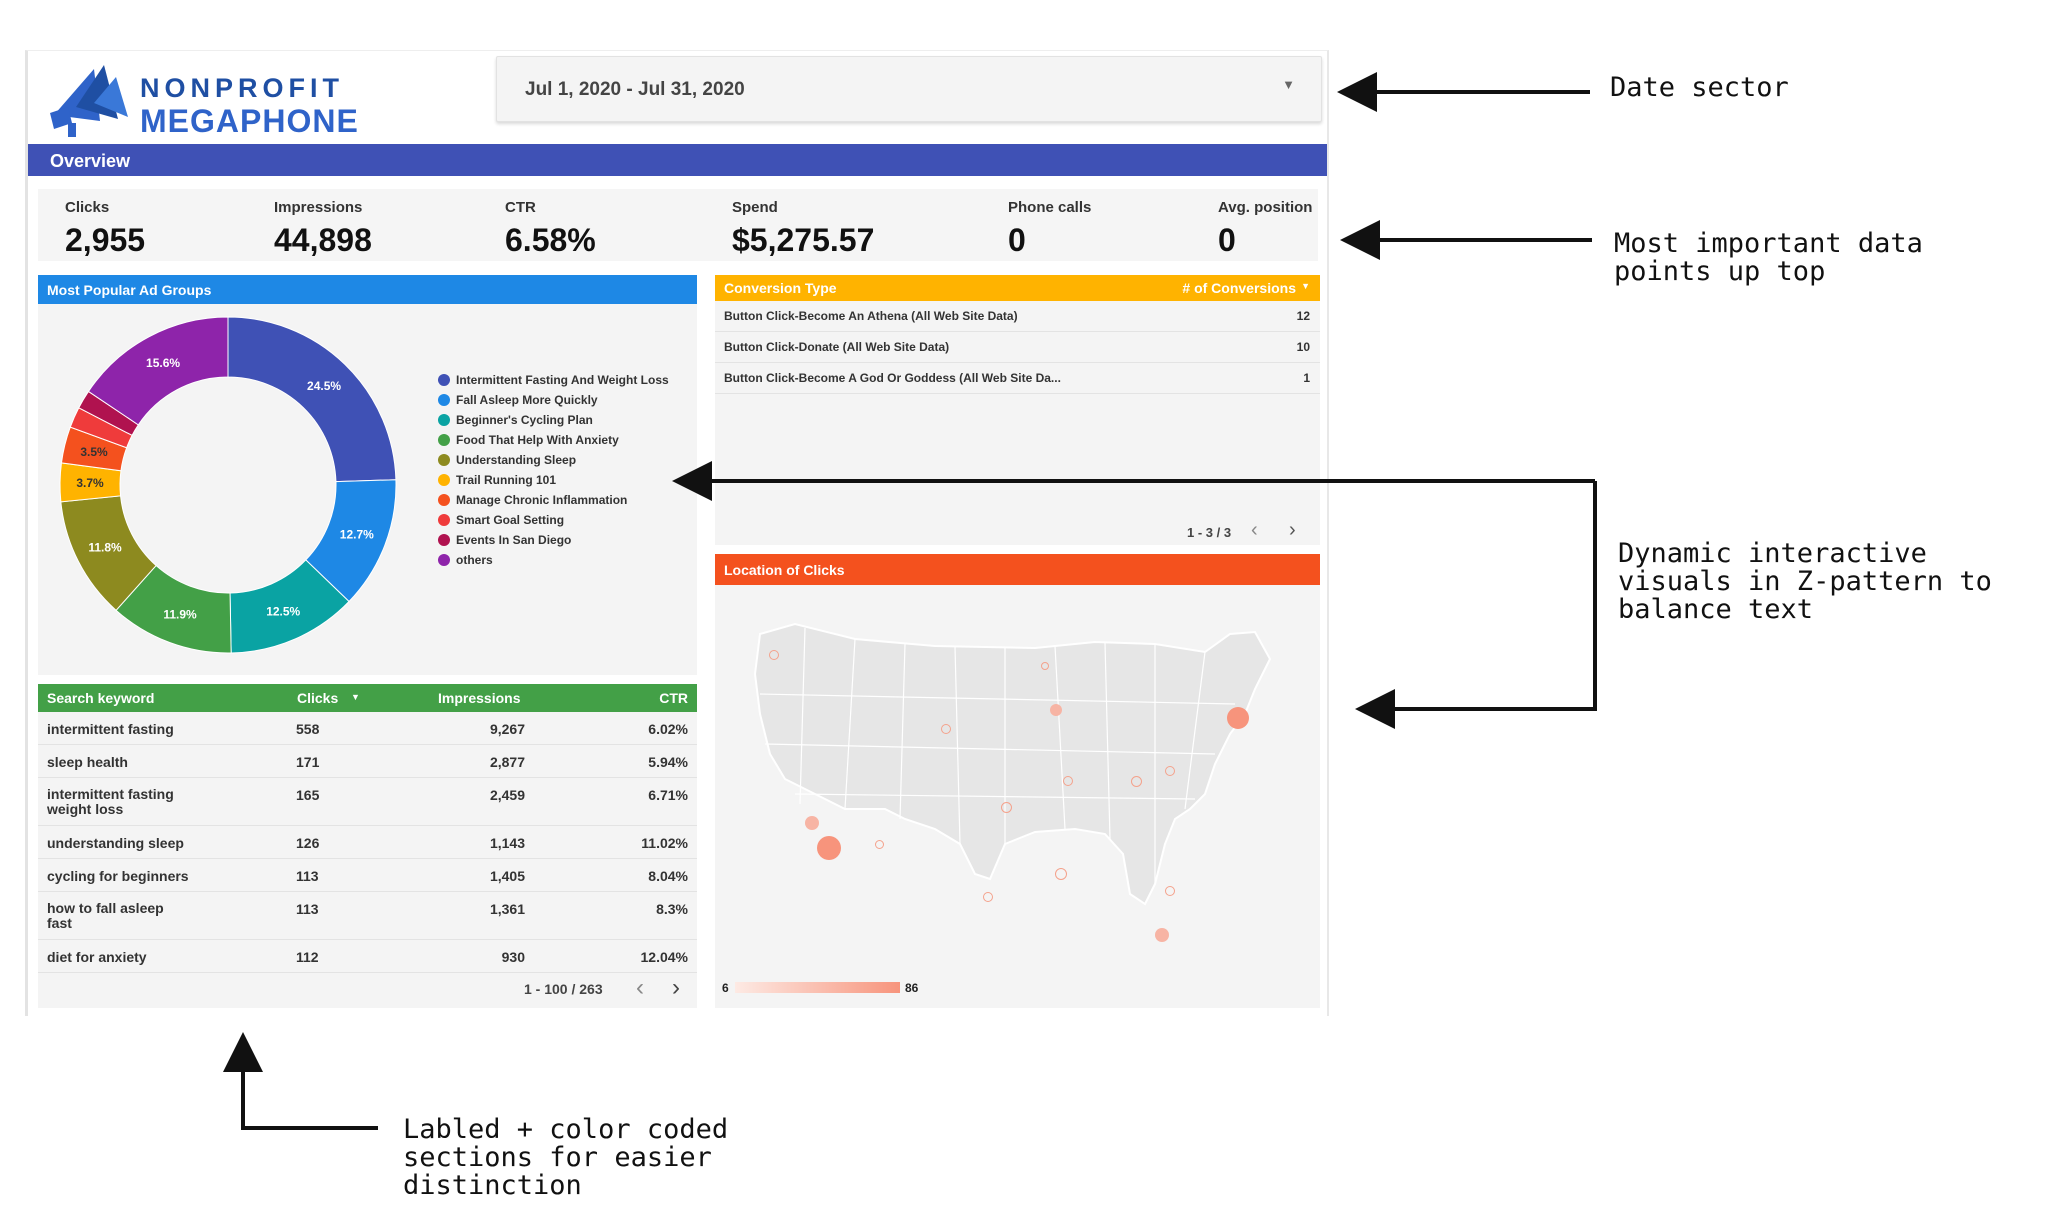 The width and height of the screenshot is (2062, 1222). What do you see at coordinates (1017, 288) in the screenshot?
I see `conversions-header: Conversion Type # of Conversions ▼` at bounding box center [1017, 288].